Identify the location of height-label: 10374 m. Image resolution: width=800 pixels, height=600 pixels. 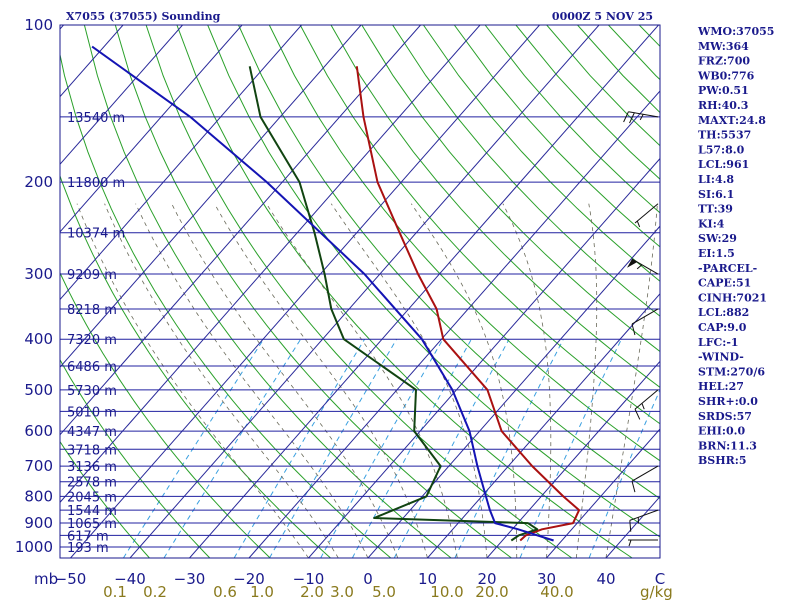
(96, 234).